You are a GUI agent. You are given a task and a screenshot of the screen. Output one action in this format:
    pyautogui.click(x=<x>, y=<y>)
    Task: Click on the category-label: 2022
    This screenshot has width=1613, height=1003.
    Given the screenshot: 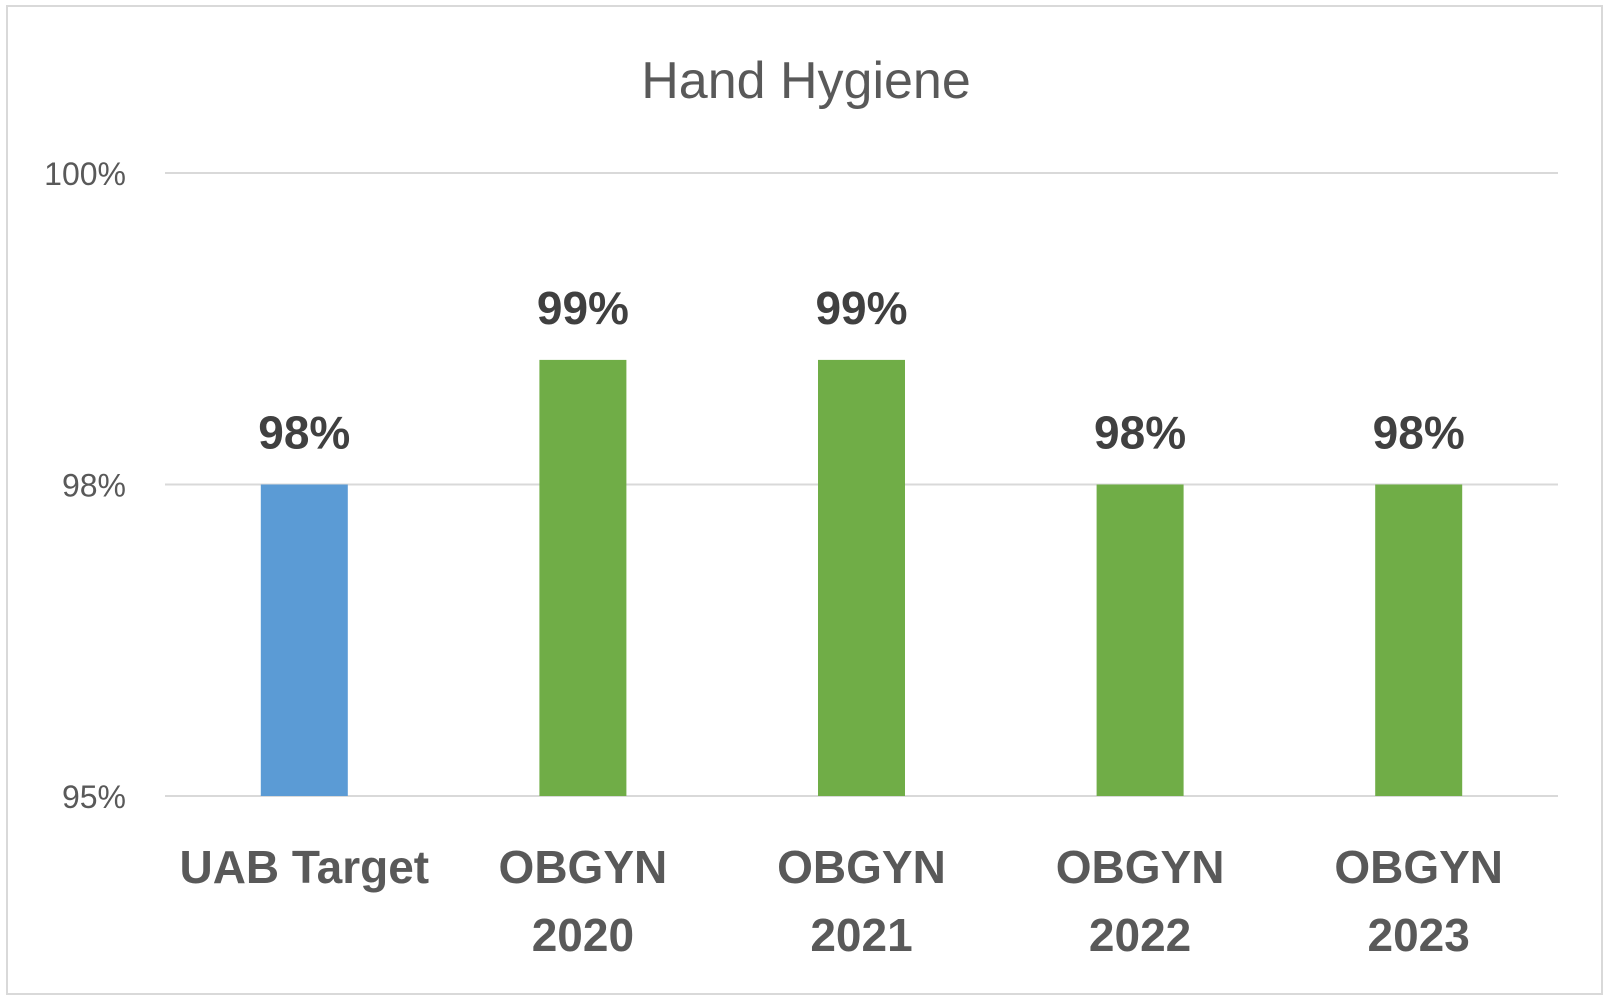 What is the action you would take?
    pyautogui.click(x=1140, y=935)
    